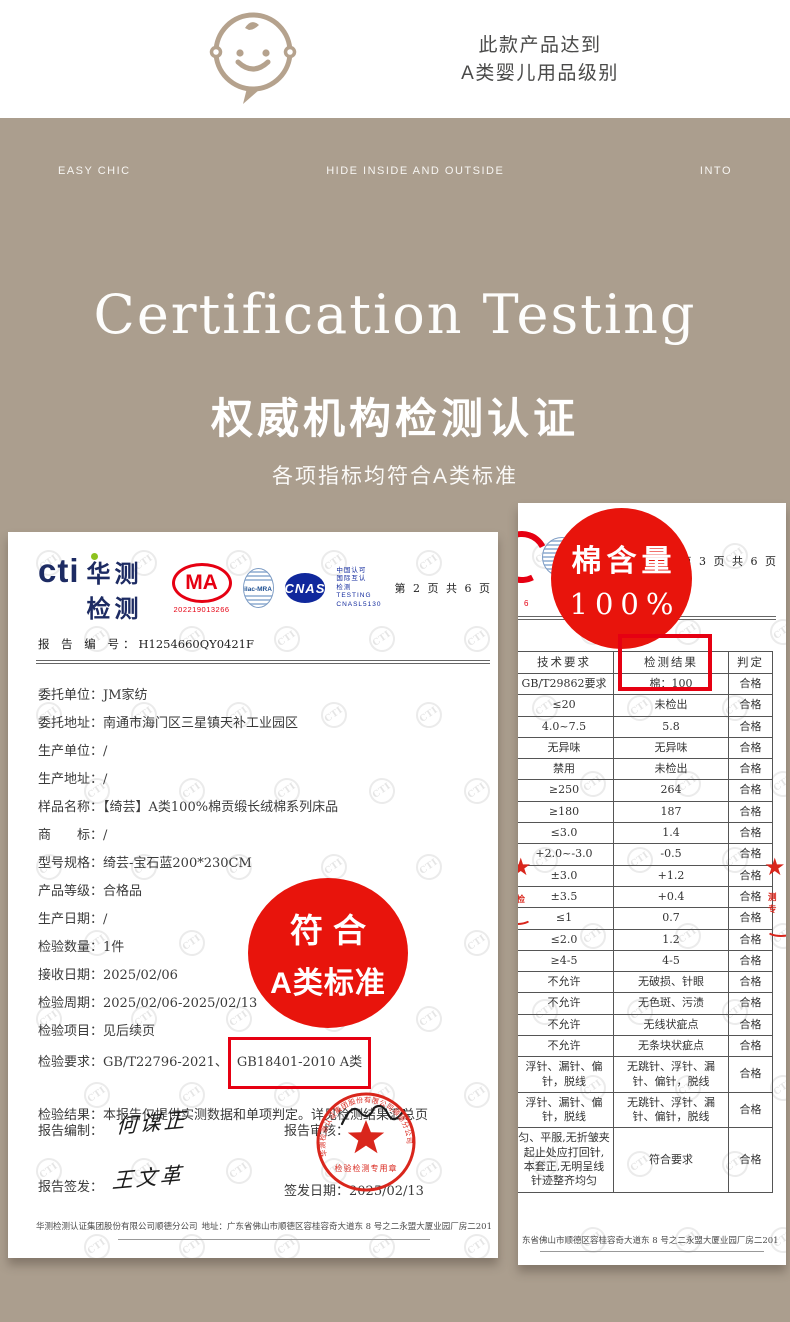  I want to click on class-a-conform-badge: 符合 A类标准, so click(328, 953).